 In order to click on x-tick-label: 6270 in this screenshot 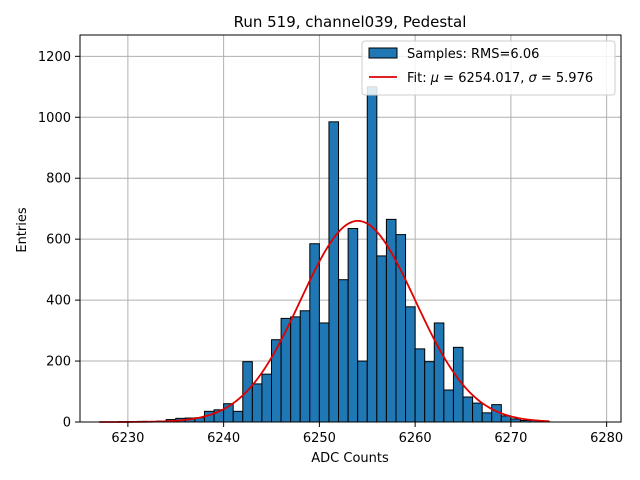, I will do `click(510, 438)`.